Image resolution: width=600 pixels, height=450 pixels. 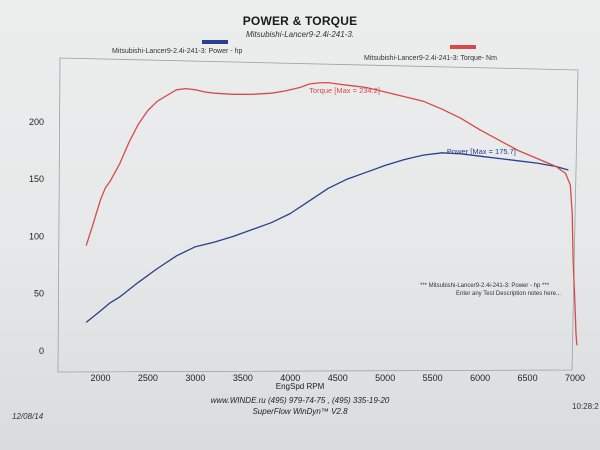 What do you see at coordinates (28, 416) in the screenshot?
I see `print-date: 12/08/14` at bounding box center [28, 416].